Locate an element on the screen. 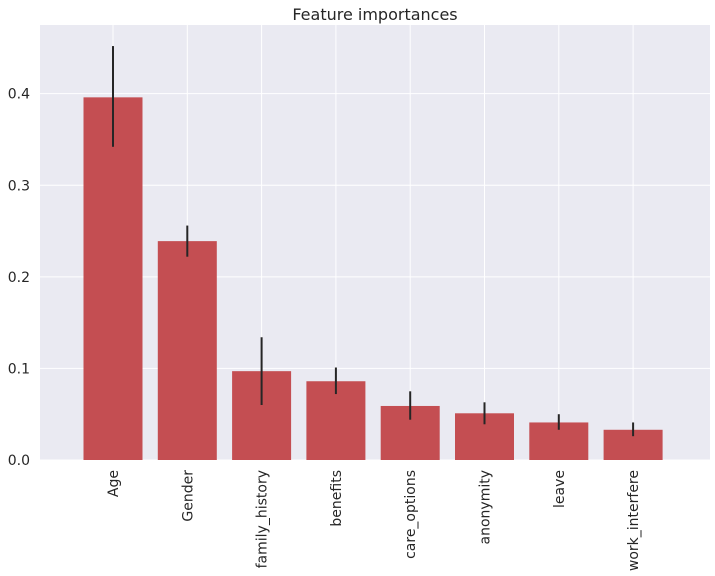 The image size is (715, 576). y-tick-label: 0.1 is located at coordinates (19, 369).